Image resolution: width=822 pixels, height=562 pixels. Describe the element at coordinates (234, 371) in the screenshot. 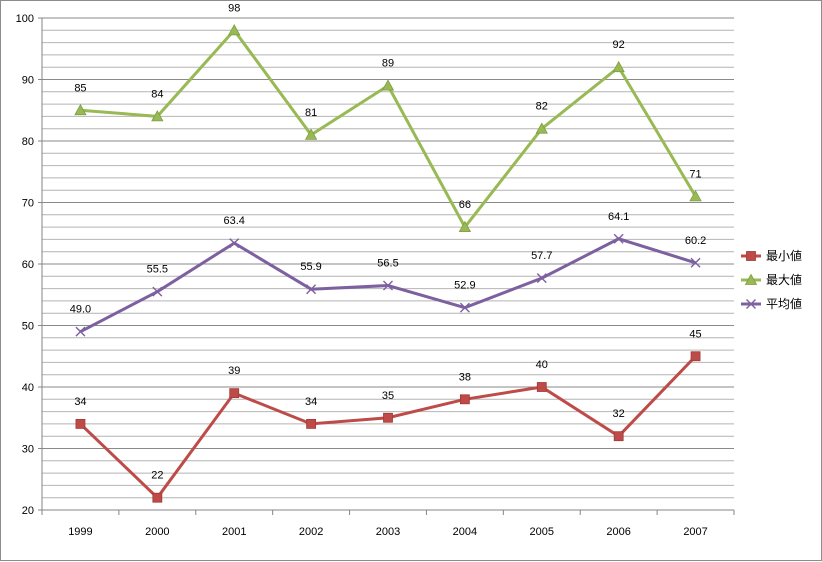

I see `data-label-min: 39` at that location.